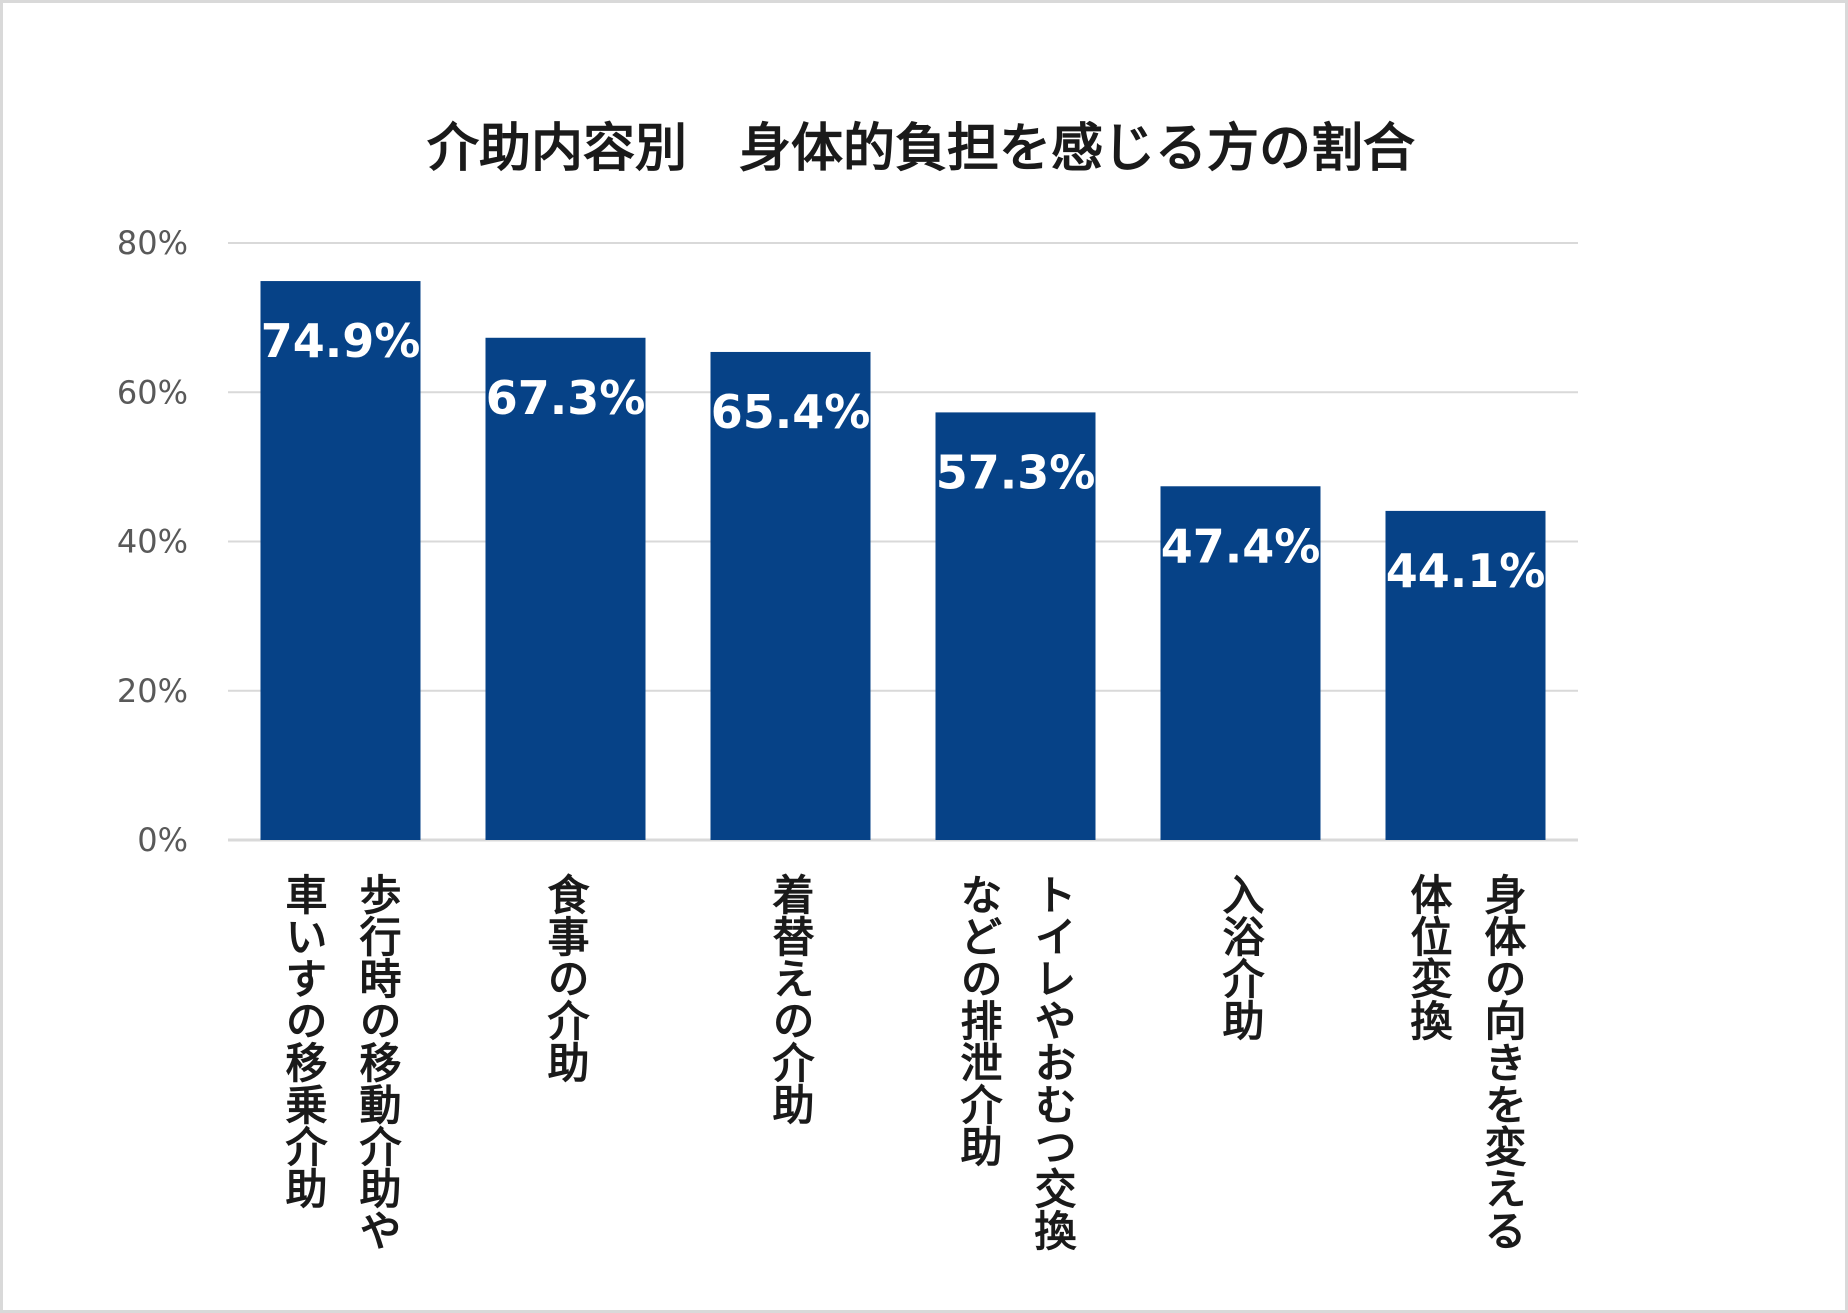  What do you see at coordinates (1241, 546) in the screenshot?
I see `data-label: 47.4%` at bounding box center [1241, 546].